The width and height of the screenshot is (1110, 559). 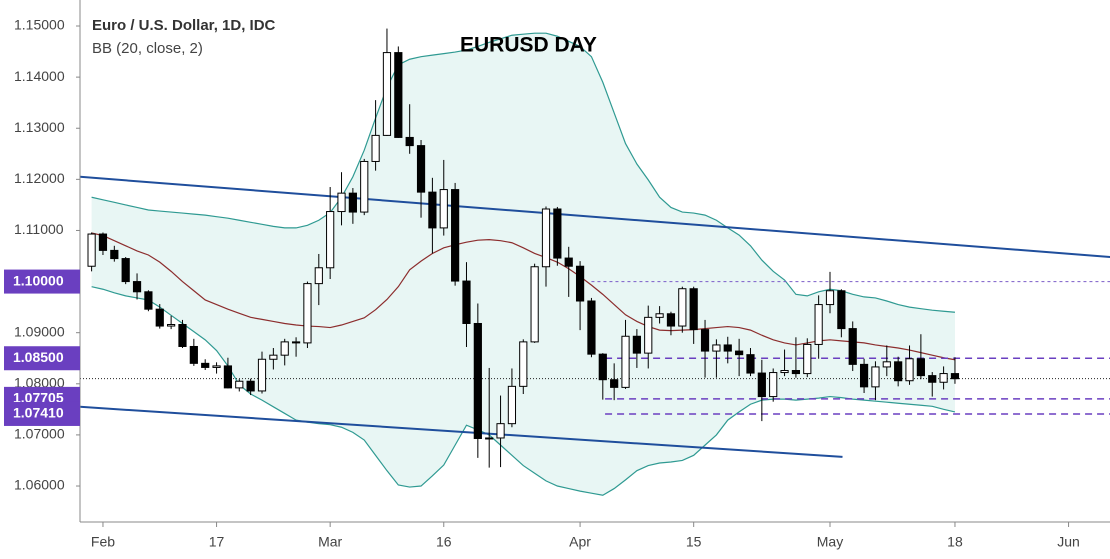 What do you see at coordinates (580, 542) in the screenshot?
I see `x-tick-label: Apr` at bounding box center [580, 542].